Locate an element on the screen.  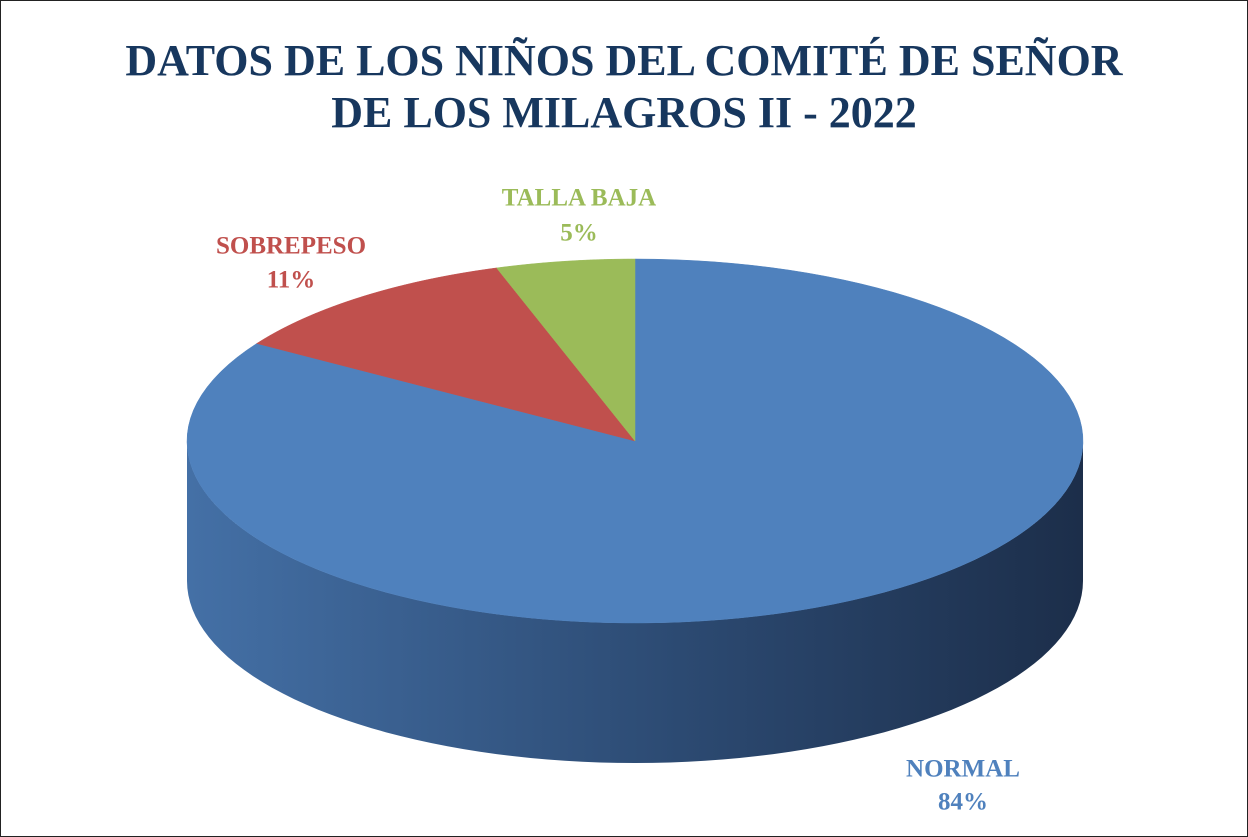
slice-label: SOBREPESO is located at coordinates (291, 246).